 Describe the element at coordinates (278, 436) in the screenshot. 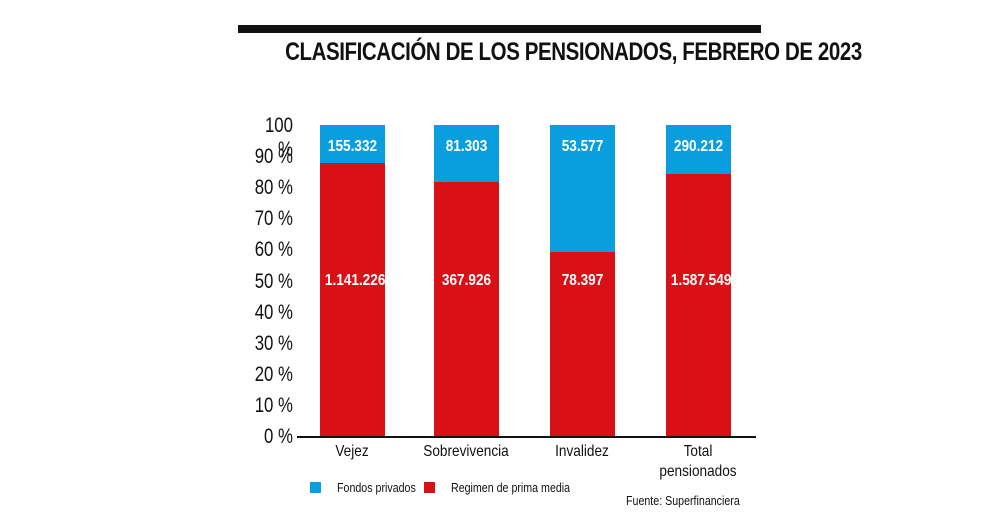

I see `y-tick: 0 %` at that location.